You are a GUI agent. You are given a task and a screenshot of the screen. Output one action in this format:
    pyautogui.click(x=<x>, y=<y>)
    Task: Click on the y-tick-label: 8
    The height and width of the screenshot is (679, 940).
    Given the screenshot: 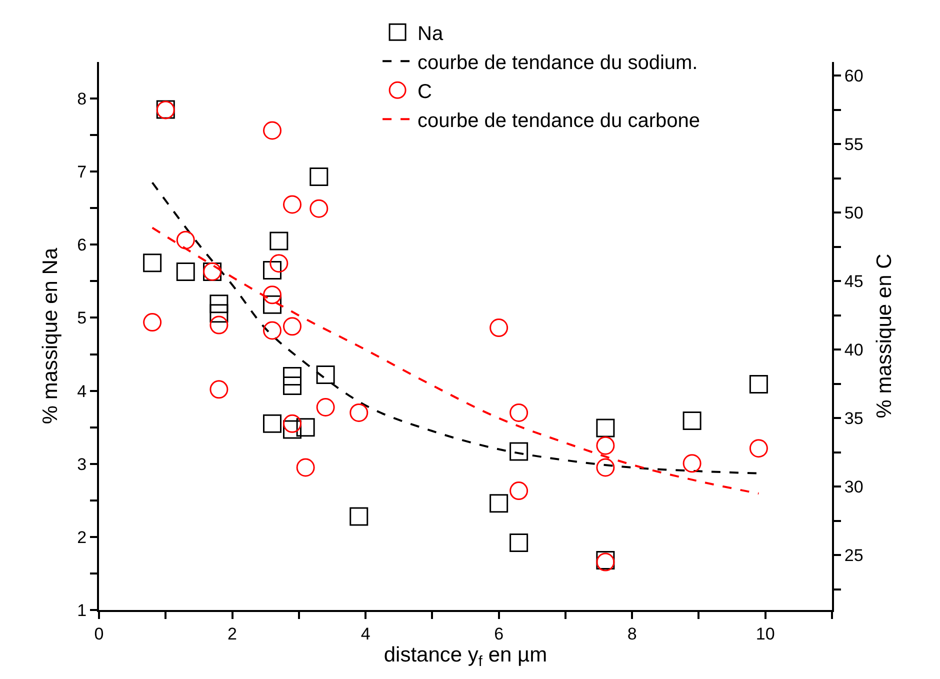 What is the action you would take?
    pyautogui.click(x=82, y=98)
    